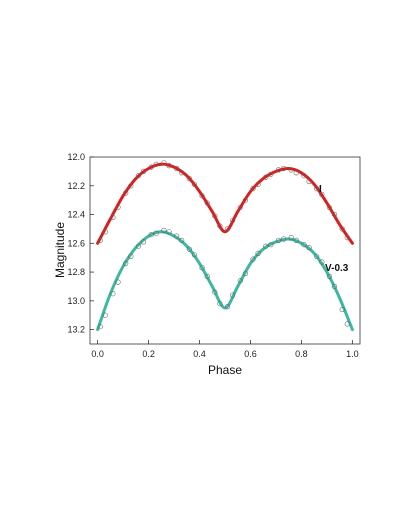 The height and width of the screenshot is (529, 409). I want to click on x-tick-label: 0.4, so click(199, 354).